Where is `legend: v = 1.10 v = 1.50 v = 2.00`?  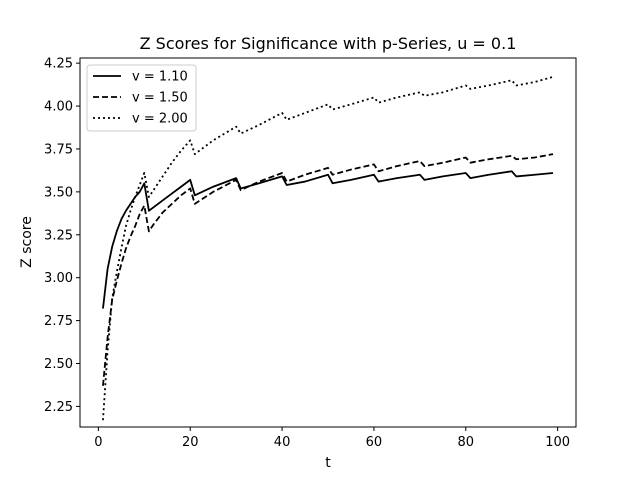
legend: v = 1.10 v = 1.50 v = 2.00 is located at coordinates (141, 98).